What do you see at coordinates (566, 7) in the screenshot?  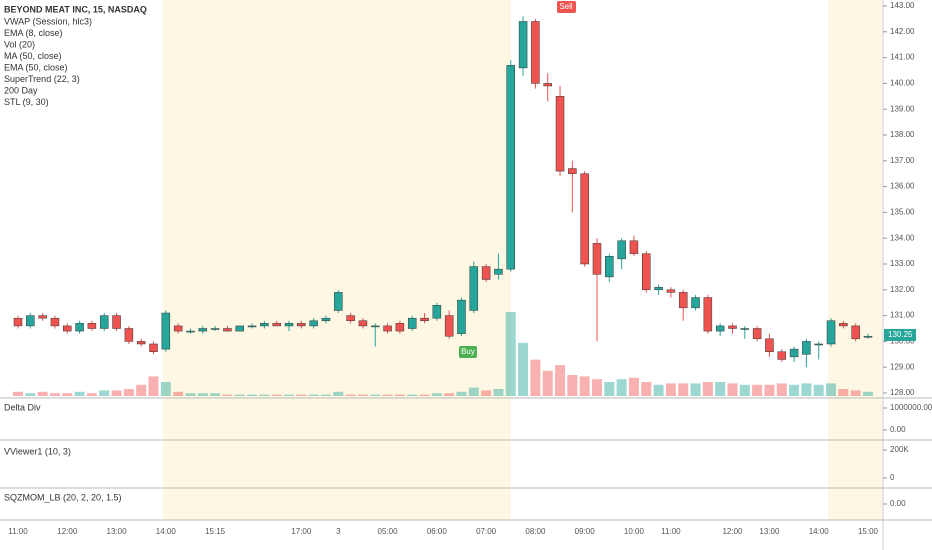 I see `sell-marker` at bounding box center [566, 7].